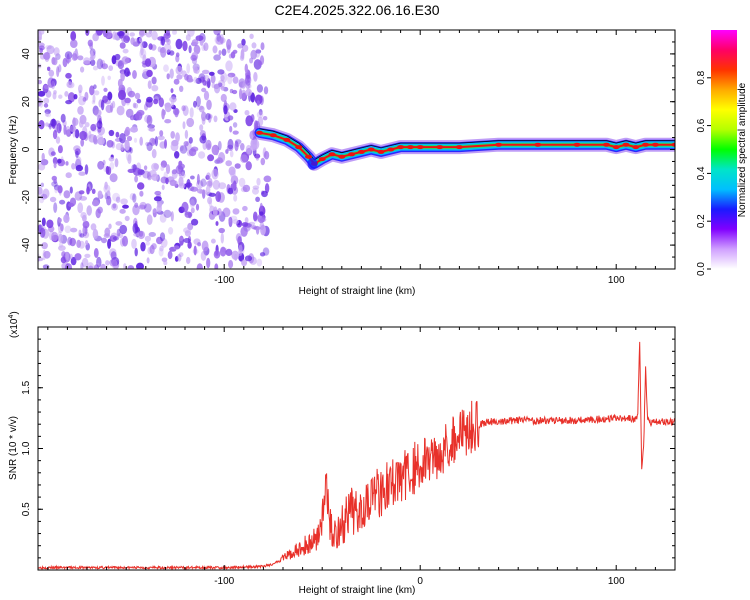 This screenshot has height=600, width=750. What do you see at coordinates (701, 173) in the screenshot?
I see `colorbar-tick-label: 0.4` at bounding box center [701, 173].